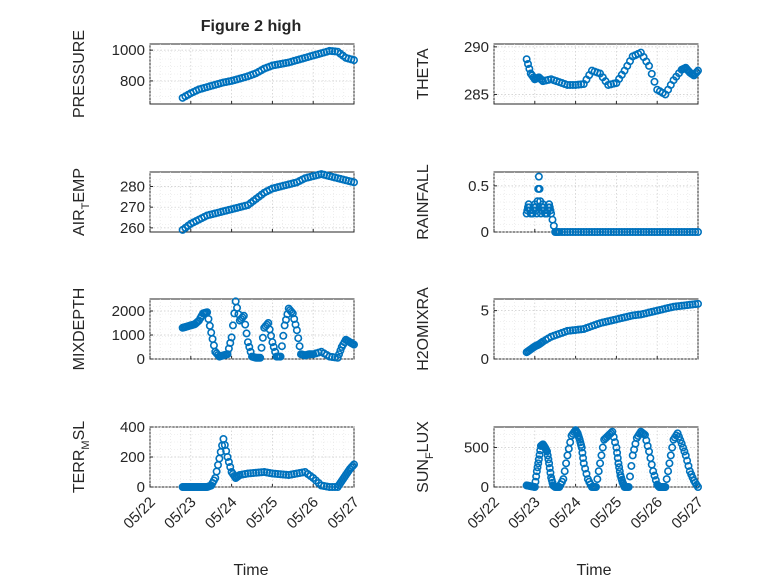  I want to click on y-tick-label: 285, so click(476, 94).